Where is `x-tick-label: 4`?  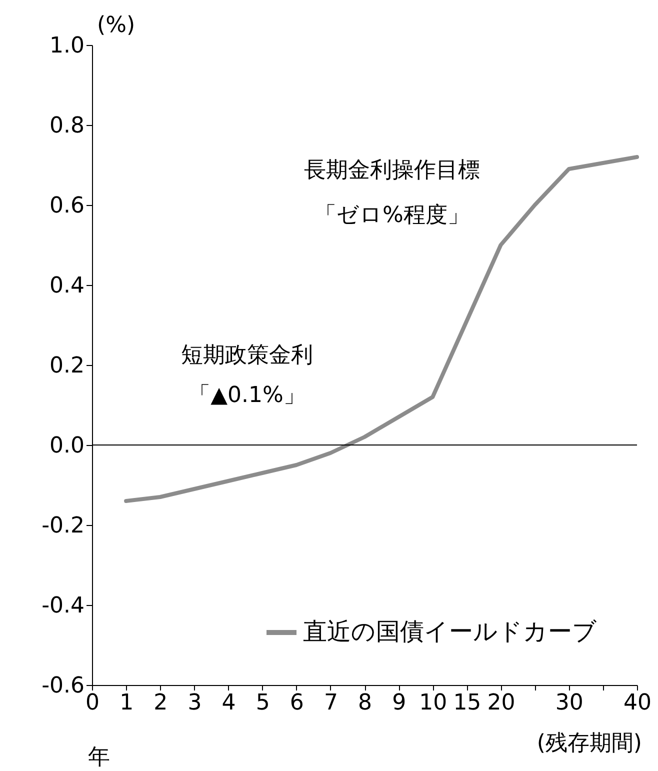 x-tick-label: 4 is located at coordinates (229, 703).